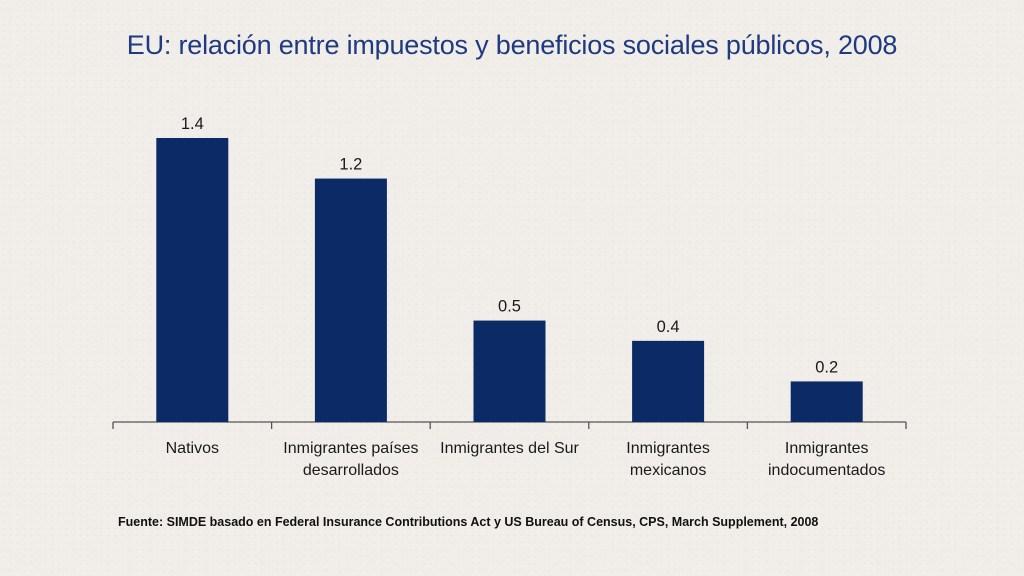  What do you see at coordinates (192, 124) in the screenshot?
I see `data-label: 1.4` at bounding box center [192, 124].